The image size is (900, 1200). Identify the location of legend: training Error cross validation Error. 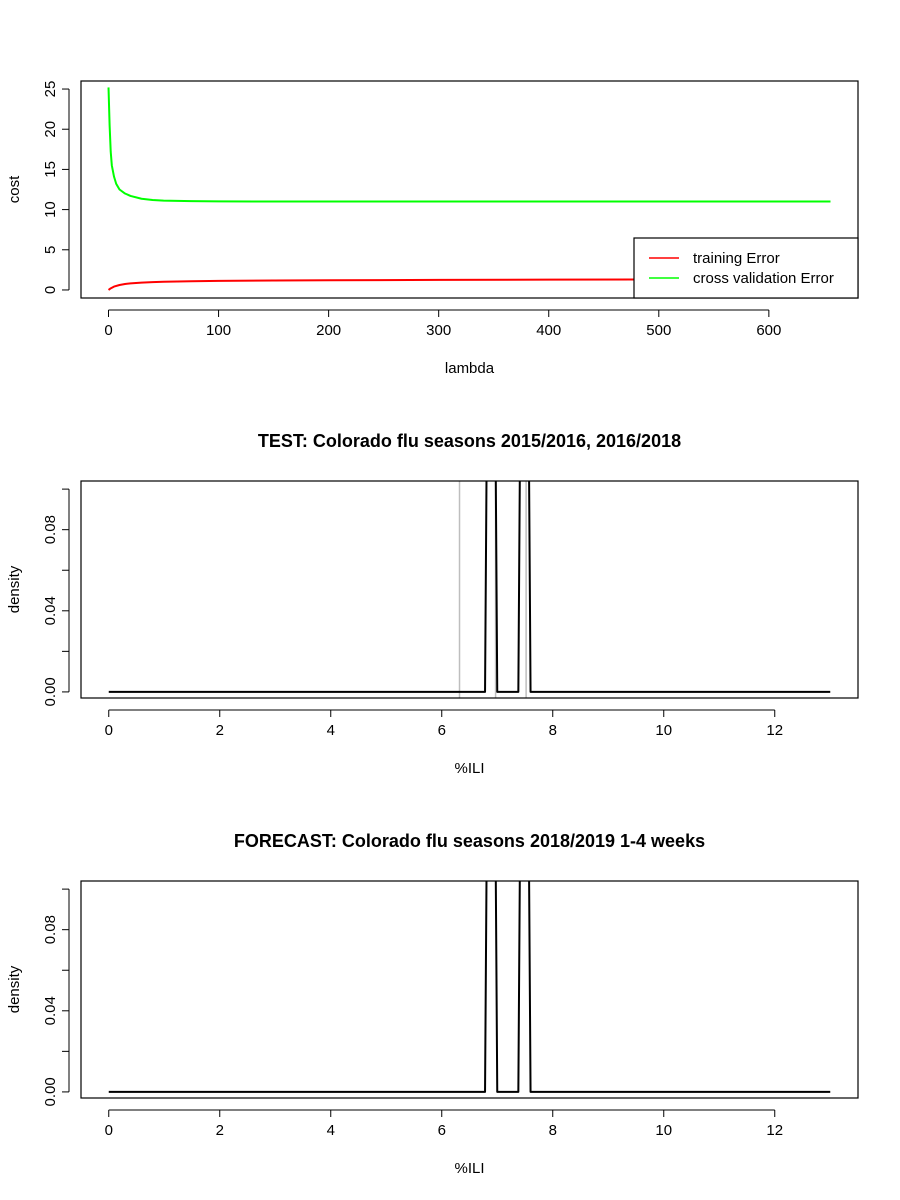
(746, 268).